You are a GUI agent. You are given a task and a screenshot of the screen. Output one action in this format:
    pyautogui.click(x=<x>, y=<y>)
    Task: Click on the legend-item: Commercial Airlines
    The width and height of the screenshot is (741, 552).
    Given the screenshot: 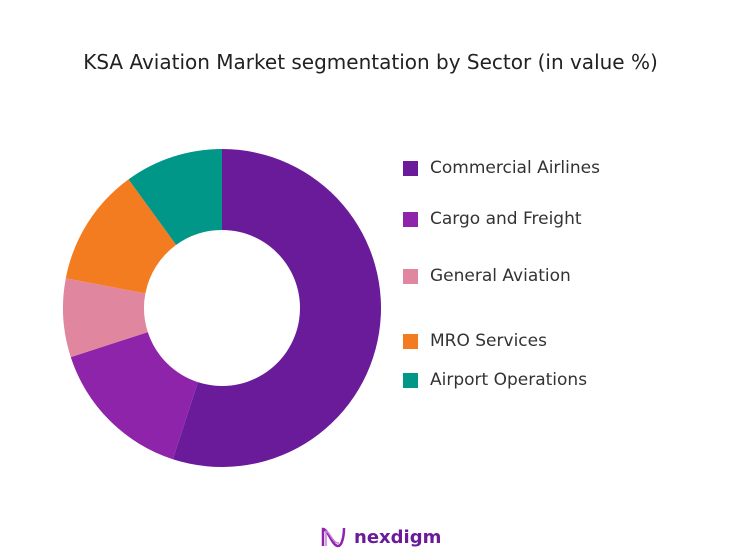 What is the action you would take?
    pyautogui.click(x=501, y=168)
    